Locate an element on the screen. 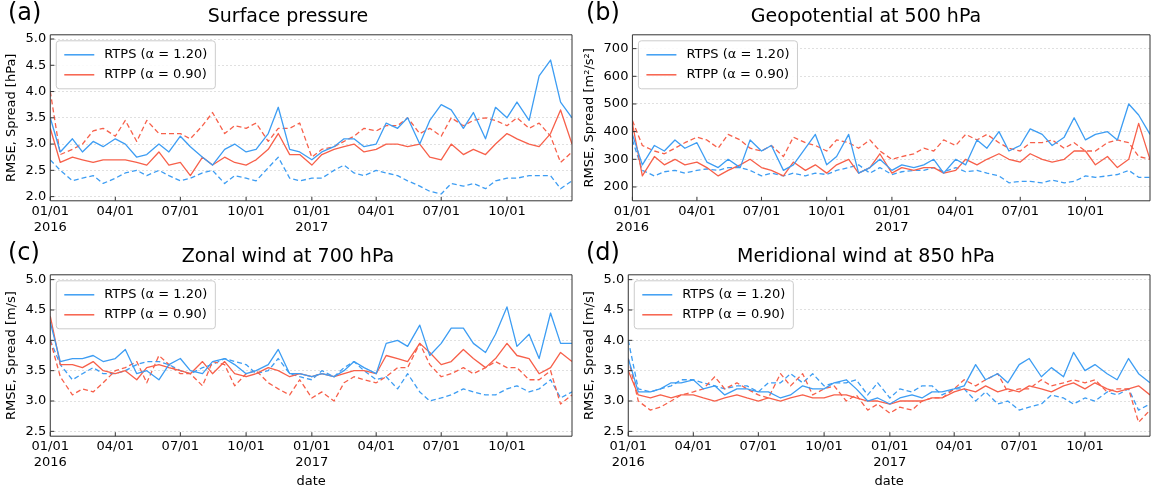 This screenshot has width=1156, height=491. chart-title: Surface pressure is located at coordinates (288, 15).